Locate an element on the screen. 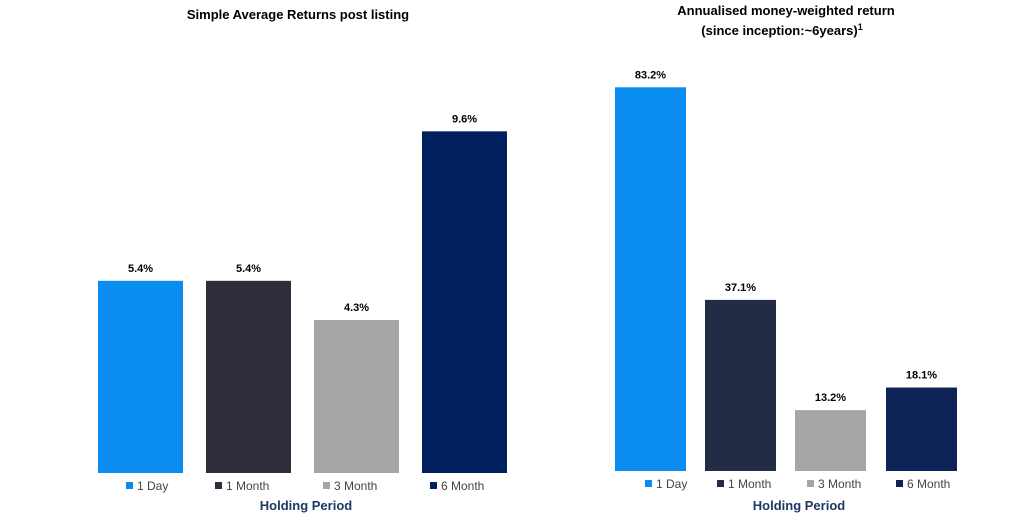 This screenshot has height=519, width=1020. chart-2-title: Annualised money-weighted return is located at coordinates (785, 10).